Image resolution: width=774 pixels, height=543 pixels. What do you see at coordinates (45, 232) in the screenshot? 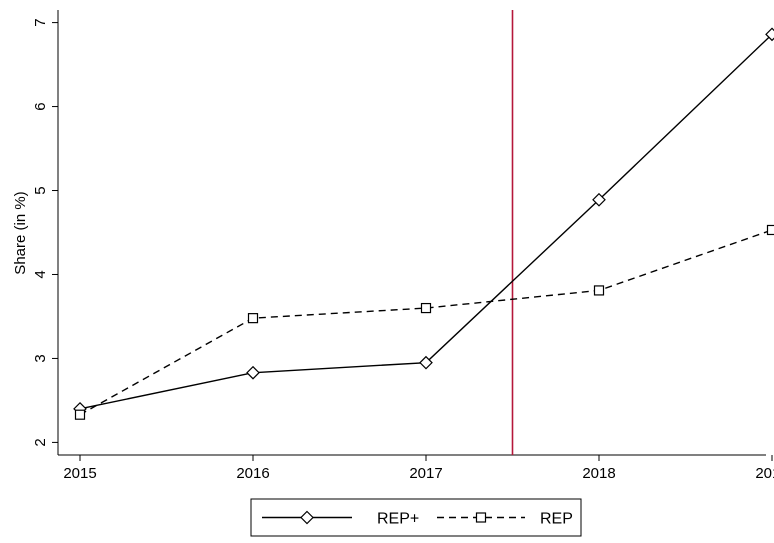
I see `y-axis-ticks: 2 3 4 5 6 7` at bounding box center [45, 232].